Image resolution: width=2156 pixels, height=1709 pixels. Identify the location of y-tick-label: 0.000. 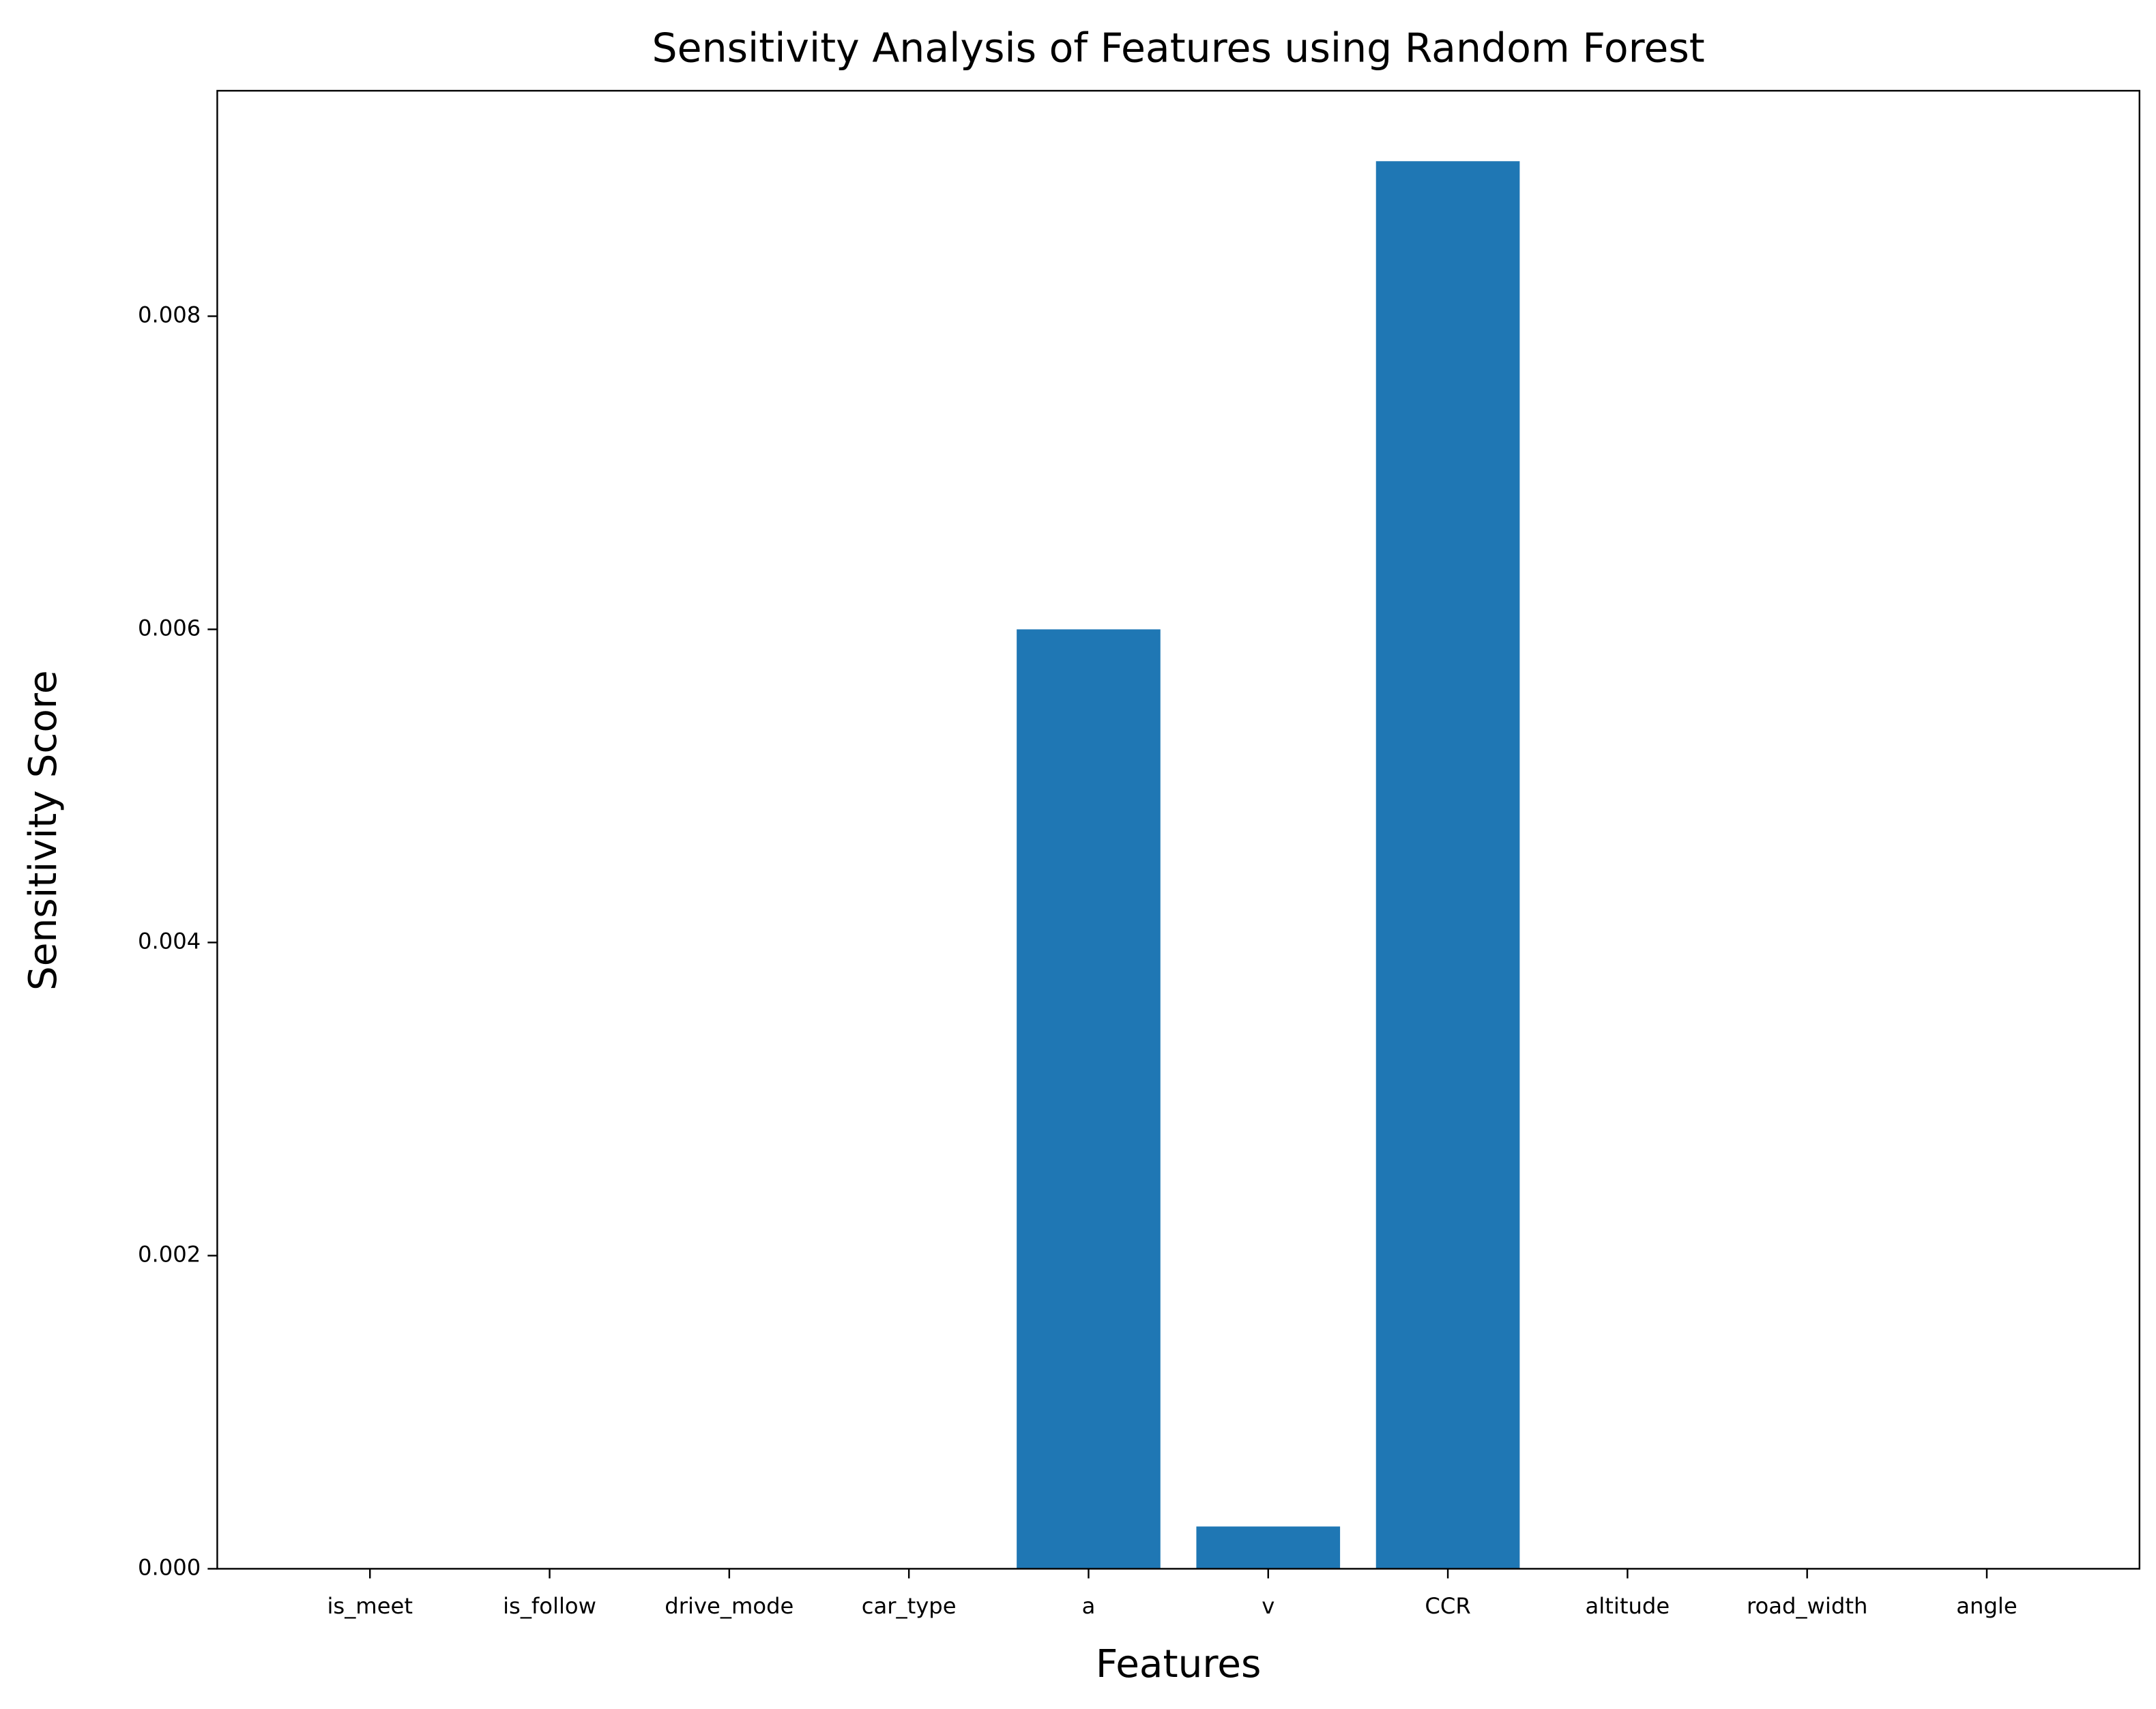
(169, 1567).